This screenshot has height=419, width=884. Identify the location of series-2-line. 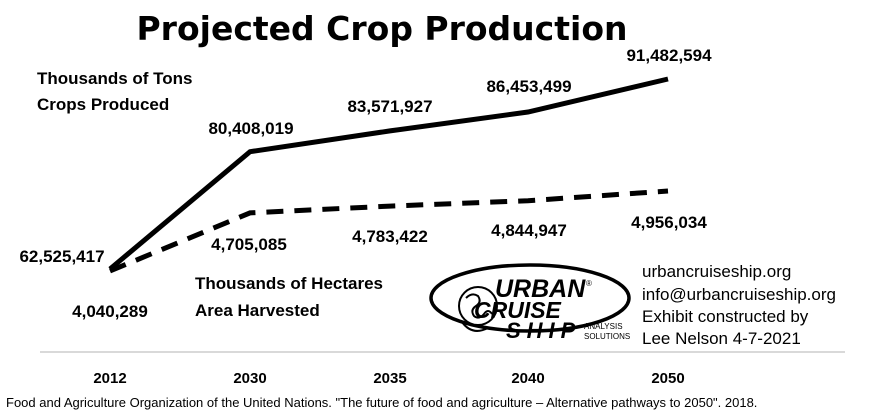
(389, 231).